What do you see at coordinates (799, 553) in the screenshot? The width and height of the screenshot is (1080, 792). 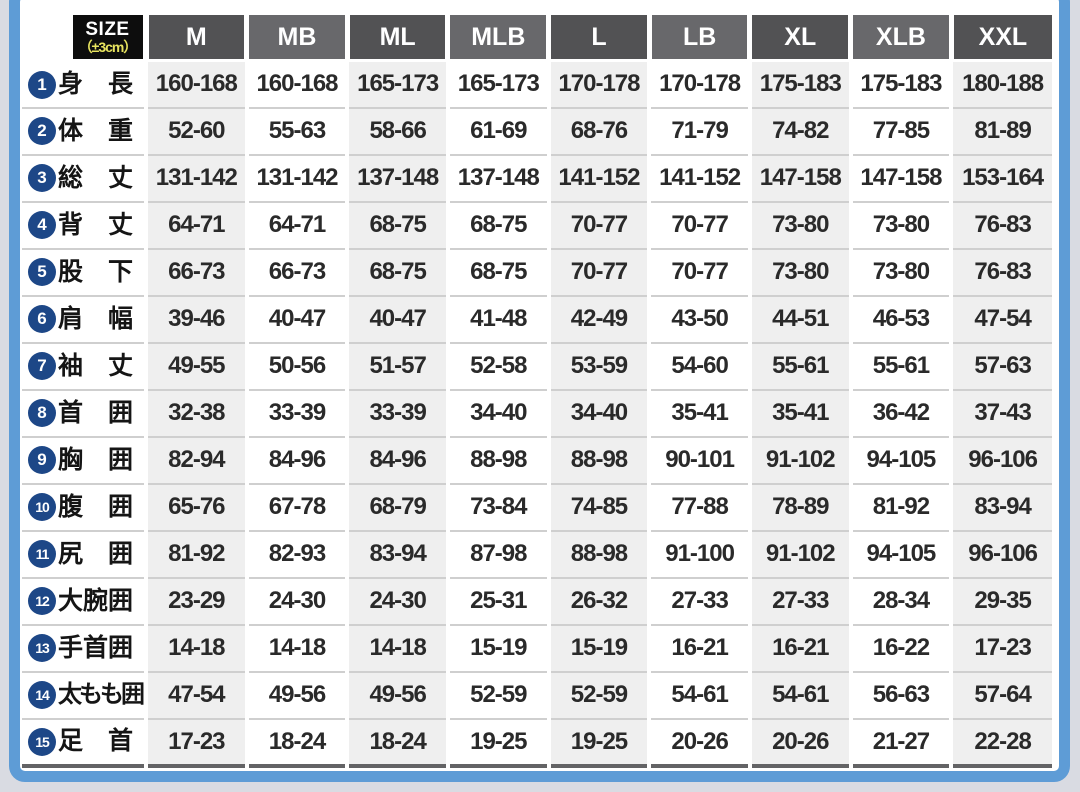 I see `size-value-cell: 91-102` at bounding box center [799, 553].